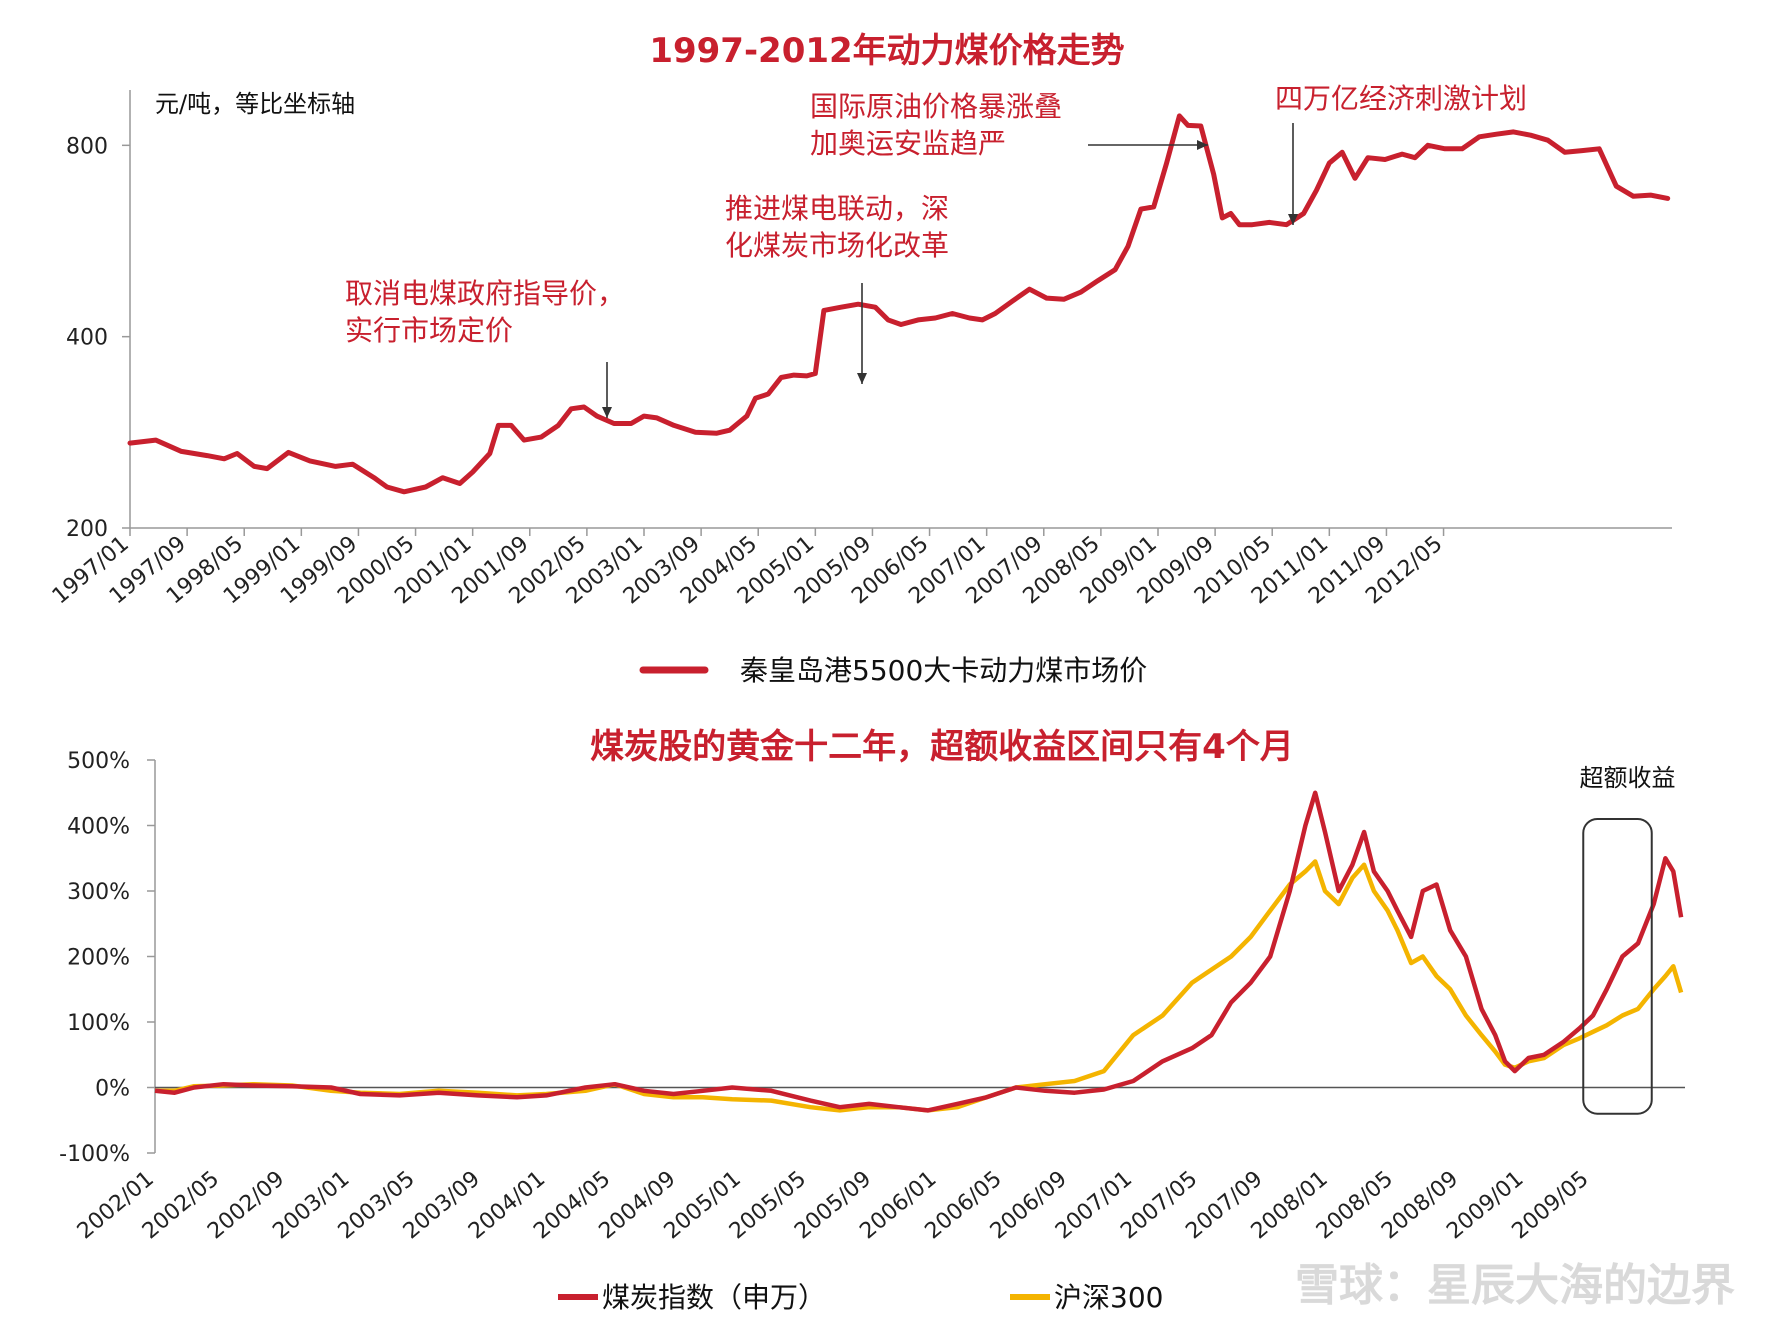 This screenshot has height=1324, width=1774. Describe the element at coordinates (1617, 966) in the screenshot. I see `highlight-box` at that location.